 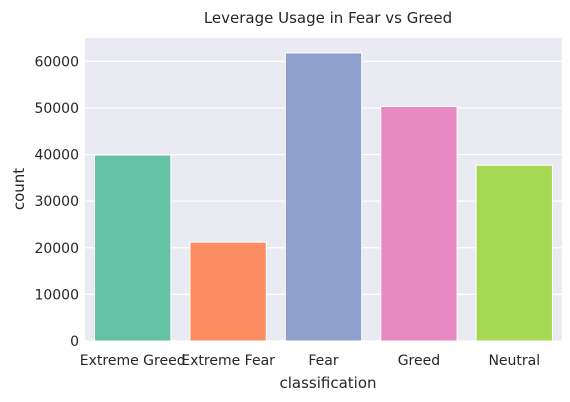 What do you see at coordinates (228, 291) in the screenshot?
I see `bar-extreme-fear` at bounding box center [228, 291].